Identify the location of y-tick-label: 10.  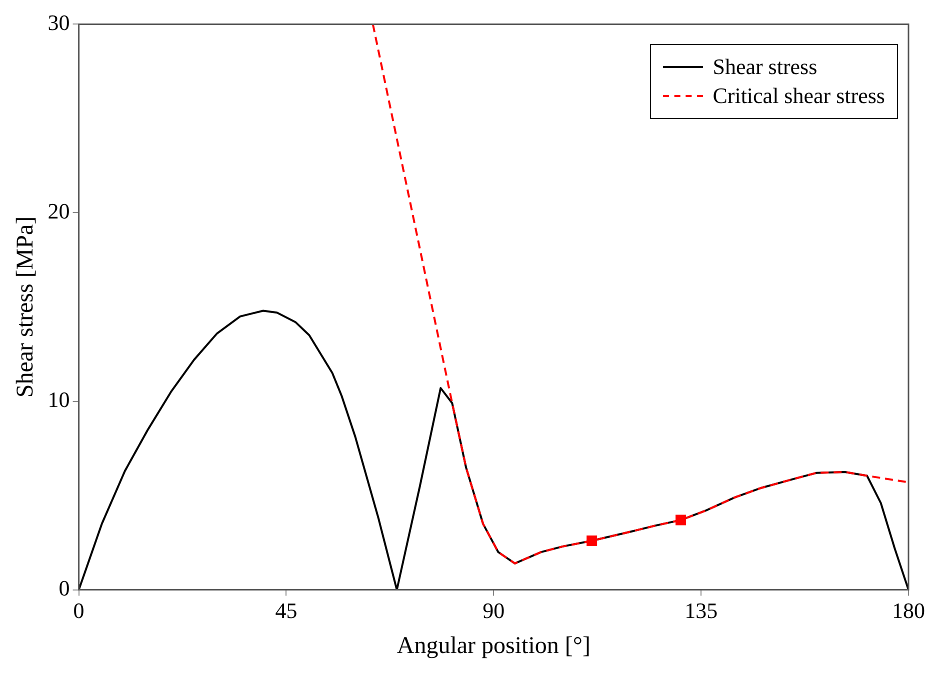
(59, 399).